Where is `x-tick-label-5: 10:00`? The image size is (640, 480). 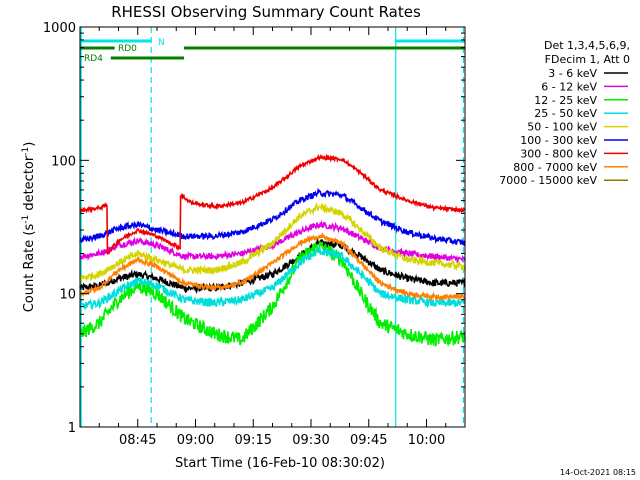
x-tick-label-5: 10:00 is located at coordinates (426, 440).